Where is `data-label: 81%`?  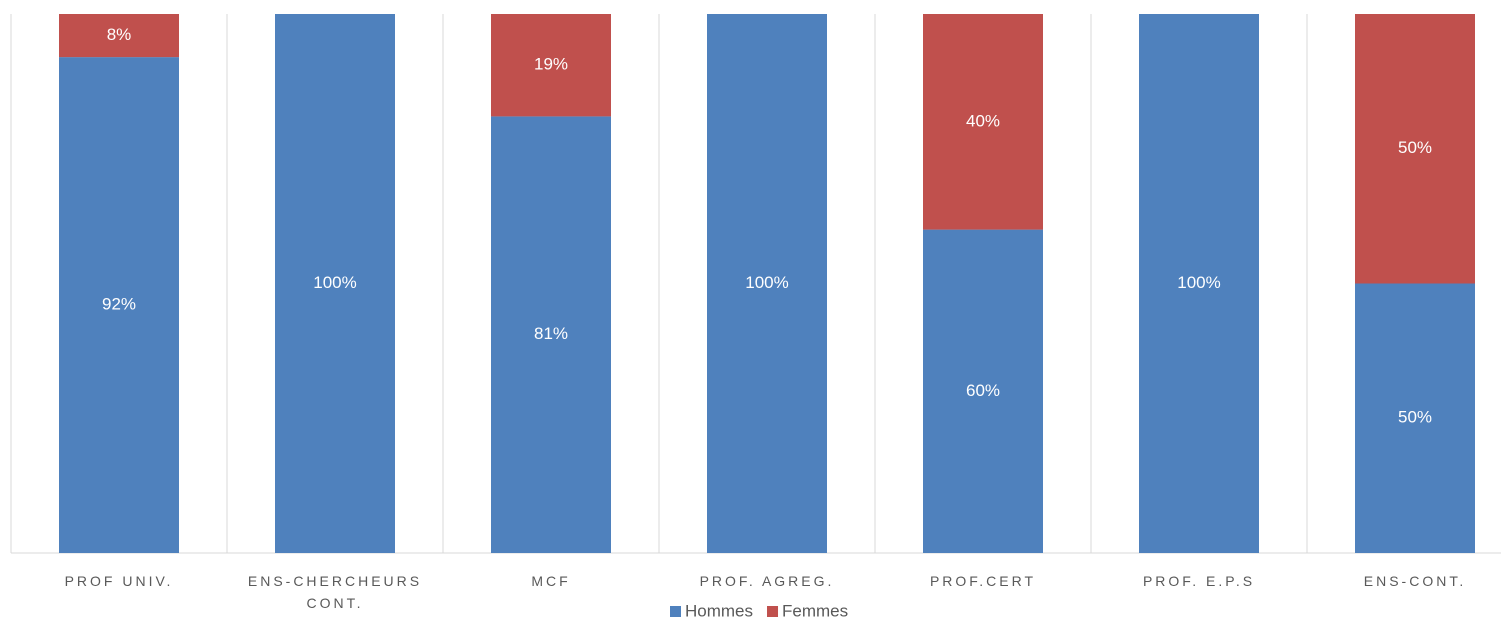
data-label: 81% is located at coordinates (551, 333).